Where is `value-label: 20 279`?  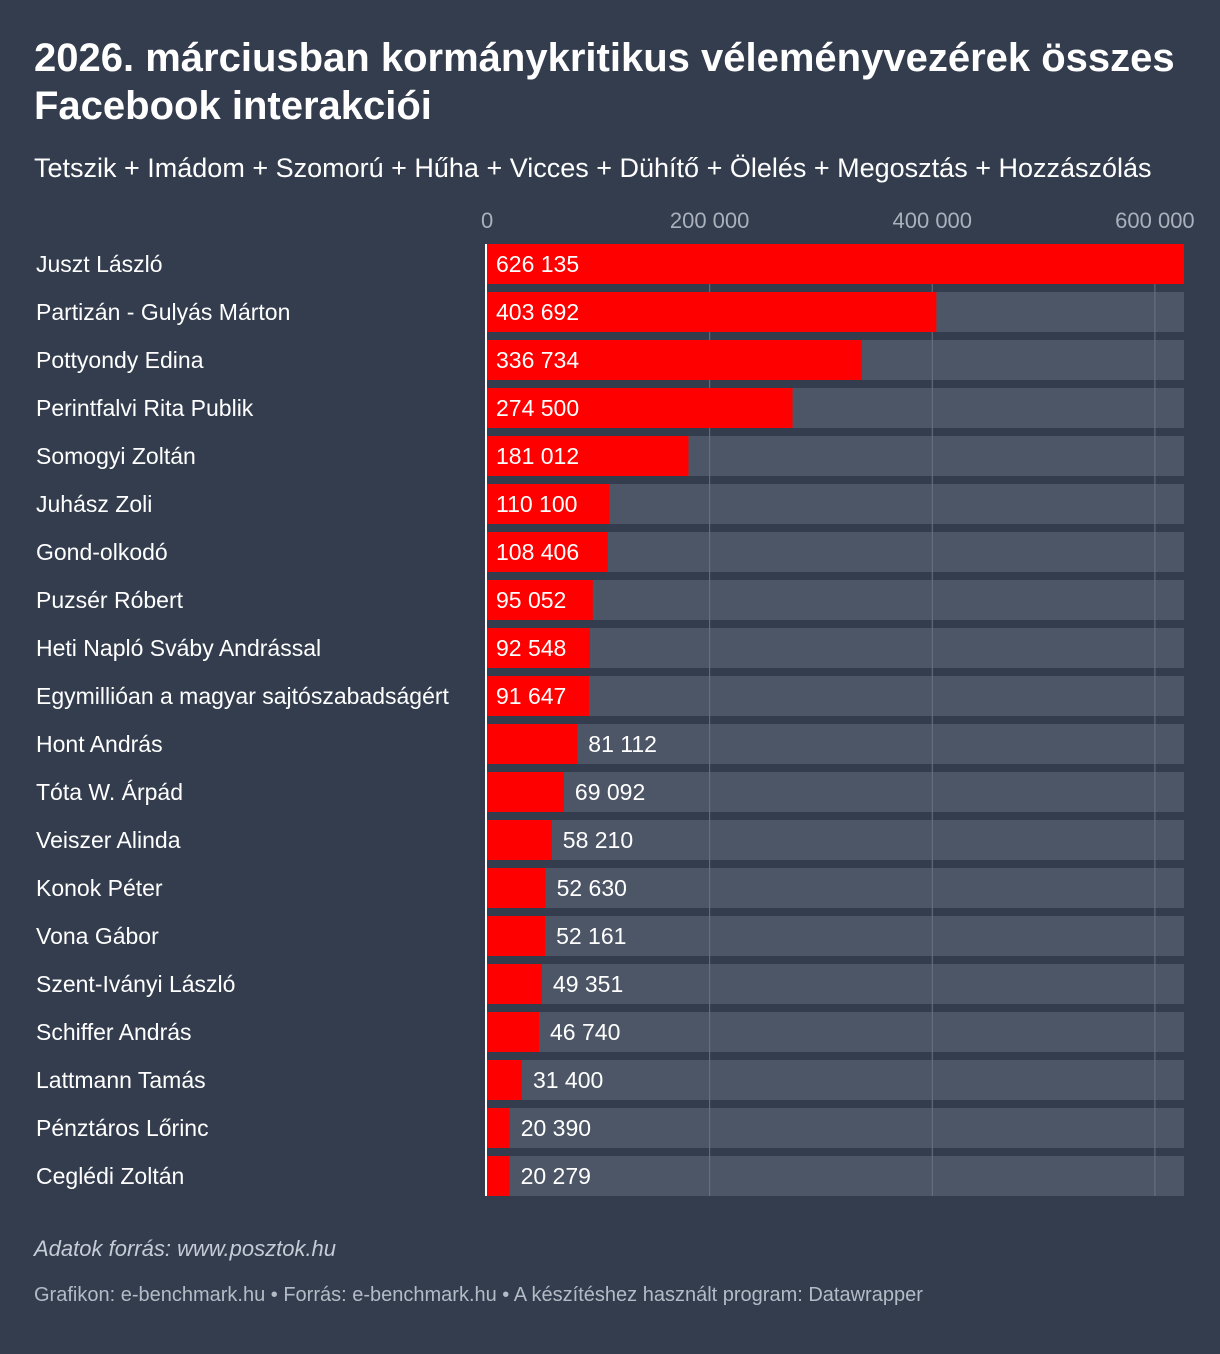 value-label: 20 279 is located at coordinates (556, 1176).